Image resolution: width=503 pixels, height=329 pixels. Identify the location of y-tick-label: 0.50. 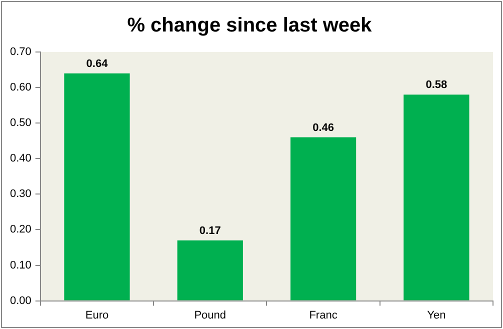
(21, 123).